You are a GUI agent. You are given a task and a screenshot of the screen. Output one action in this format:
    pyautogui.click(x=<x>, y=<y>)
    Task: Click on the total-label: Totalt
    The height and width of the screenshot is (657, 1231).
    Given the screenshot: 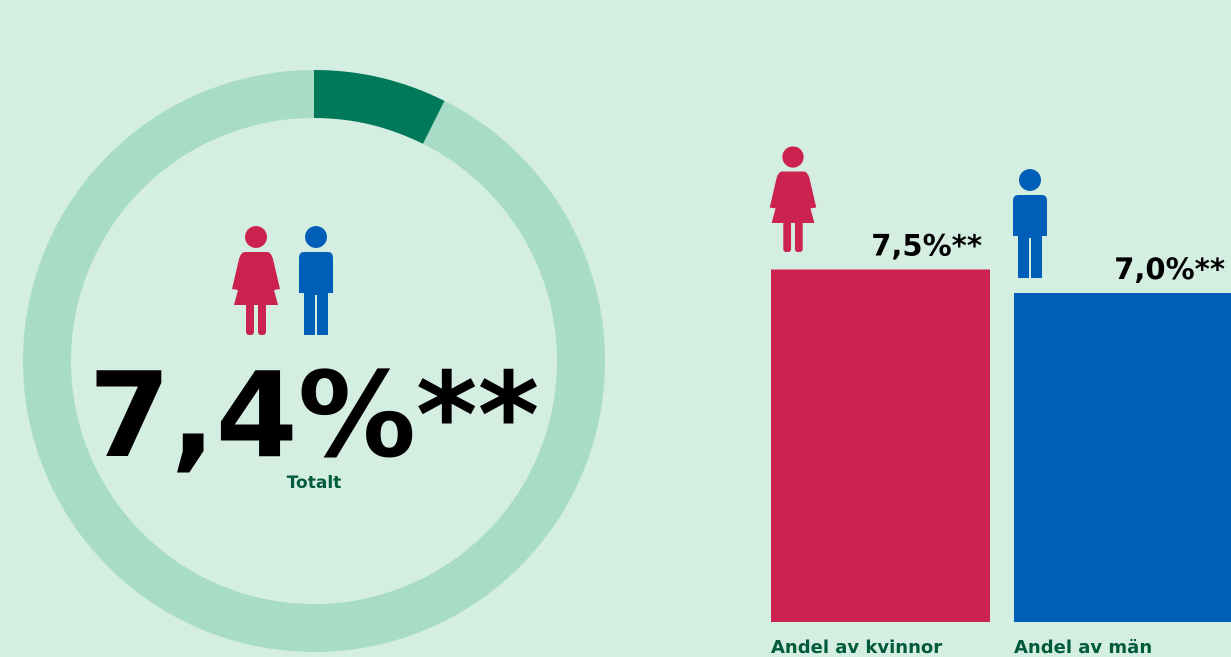 What is the action you would take?
    pyautogui.click(x=314, y=483)
    